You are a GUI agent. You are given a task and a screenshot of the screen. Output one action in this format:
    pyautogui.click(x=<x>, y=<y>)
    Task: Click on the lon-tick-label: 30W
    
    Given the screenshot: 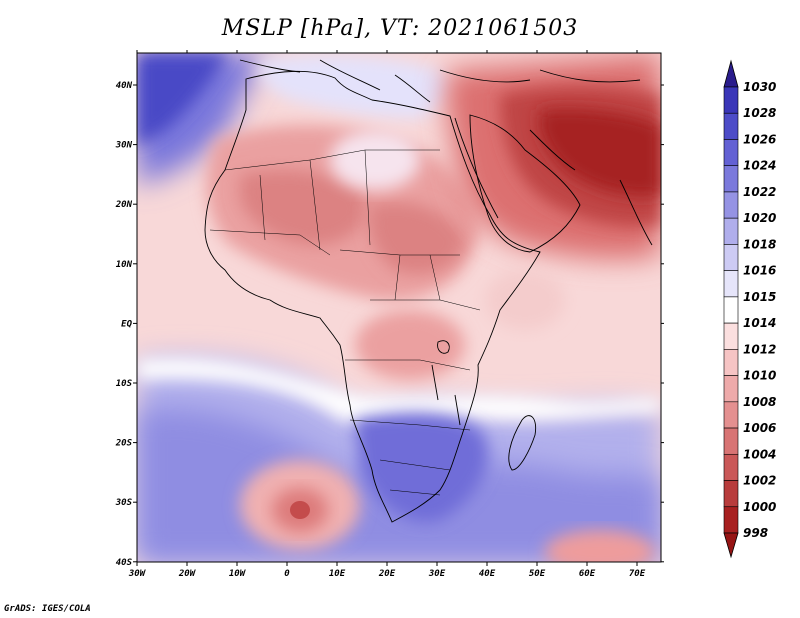 What is the action you would take?
    pyautogui.click(x=137, y=574)
    